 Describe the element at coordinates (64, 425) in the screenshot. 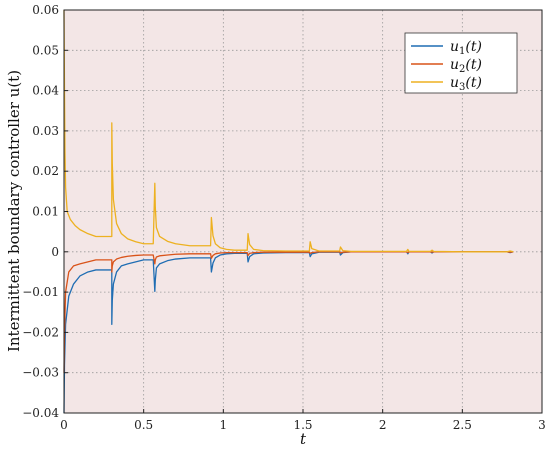

I see `x-tick-label: 0` at that location.